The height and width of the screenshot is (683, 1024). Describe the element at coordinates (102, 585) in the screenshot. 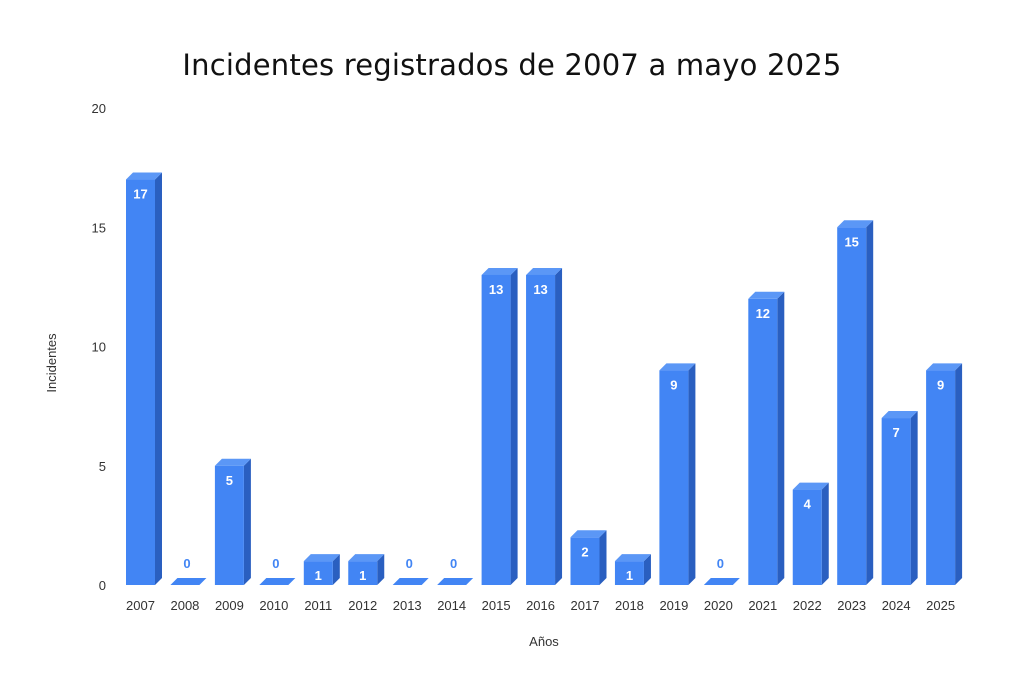

I see `y-tick-label: 0` at that location.